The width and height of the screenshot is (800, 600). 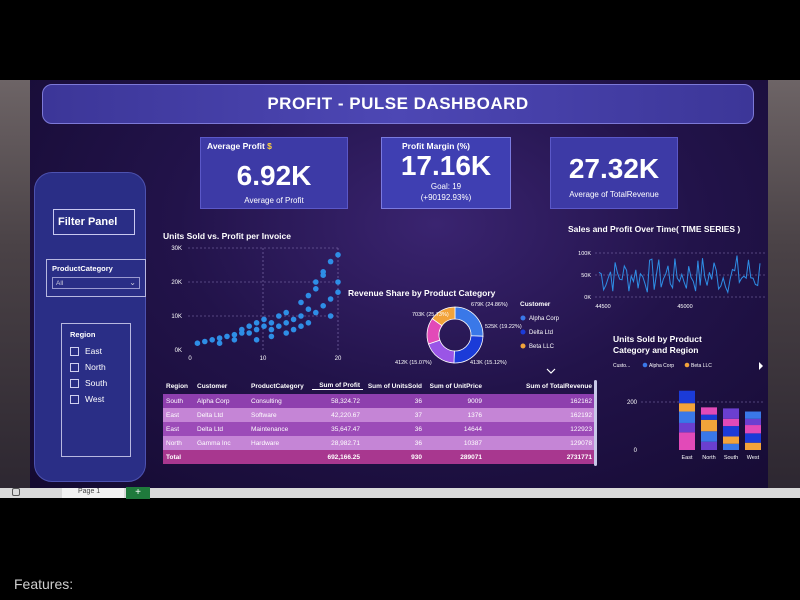 I want to click on kpi-average-profit: Average Profit $ 6.92K Average of Profit, so click(x=274, y=173).